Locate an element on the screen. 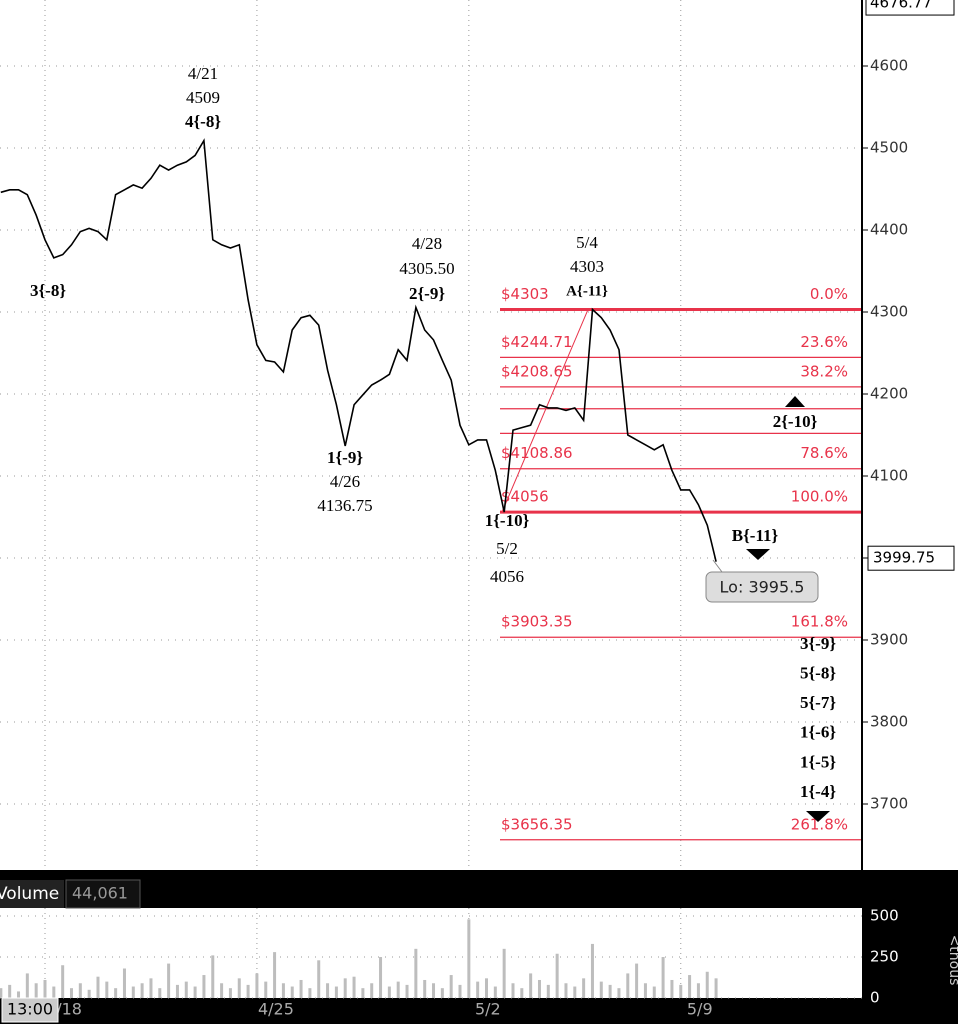 The width and height of the screenshot is (958, 1024). annotation: 5{-8} is located at coordinates (818, 673).